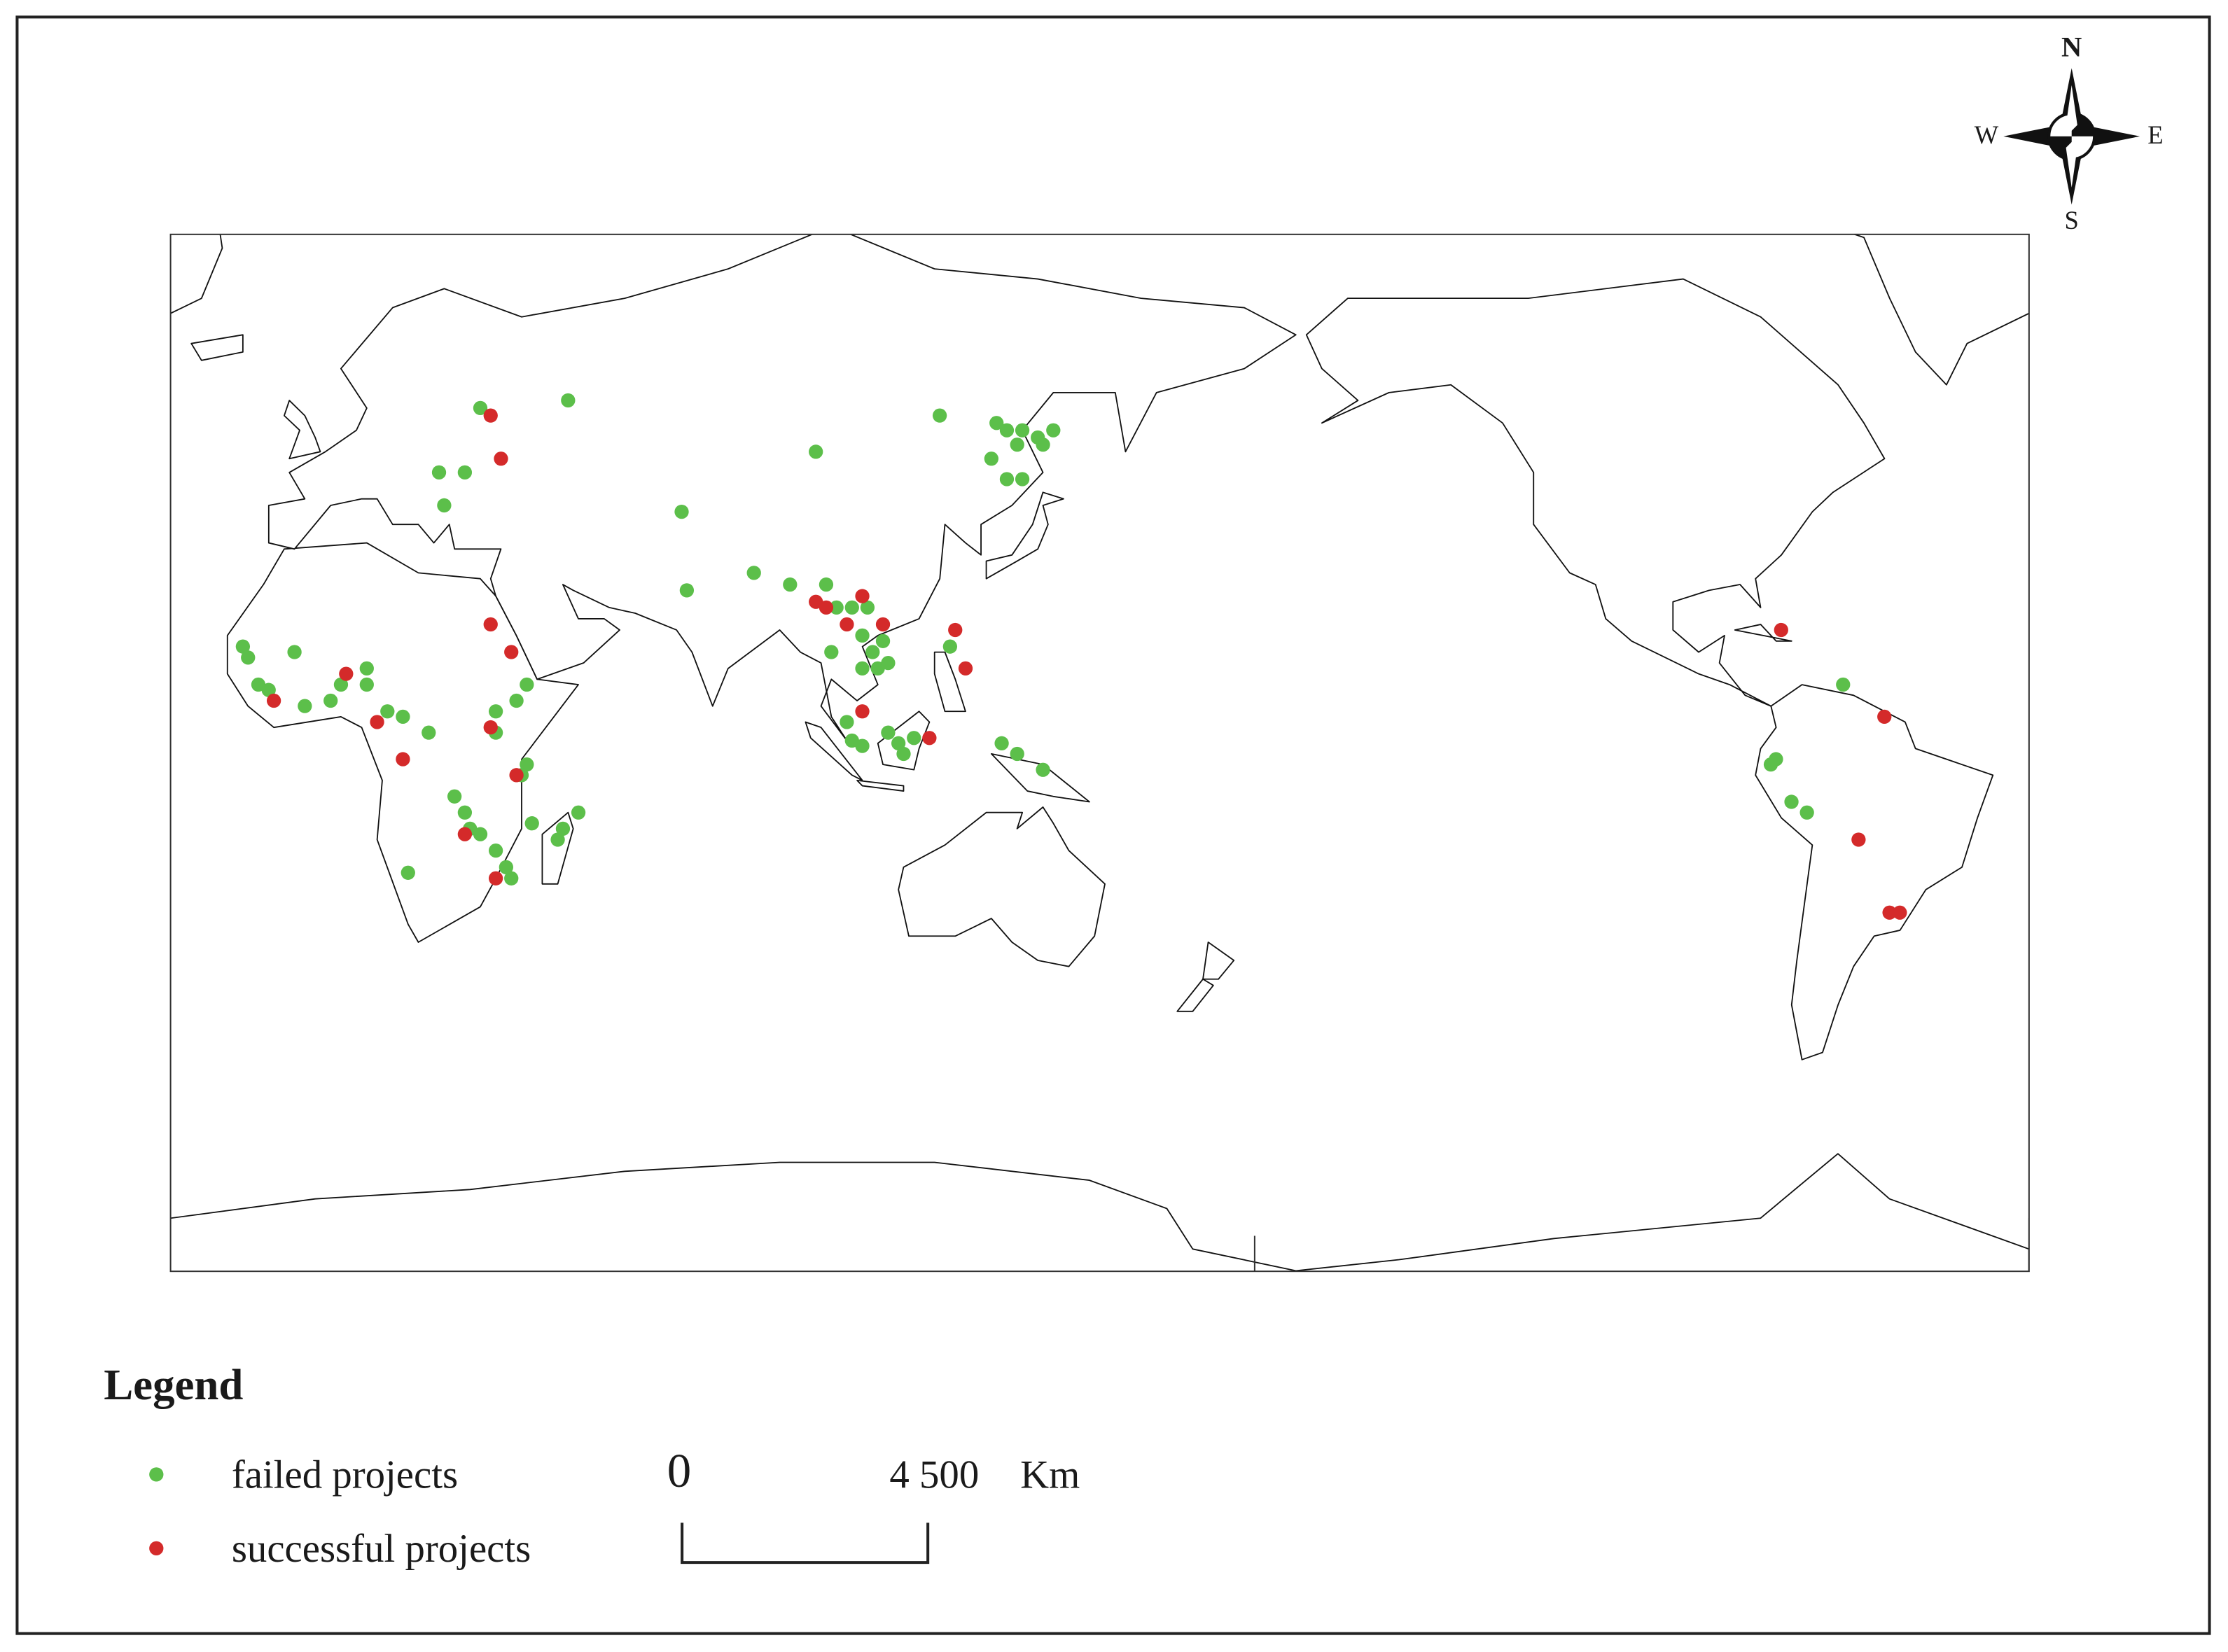 The image size is (2228, 1652). I want to click on legend-swatch, so click(156, 1548).